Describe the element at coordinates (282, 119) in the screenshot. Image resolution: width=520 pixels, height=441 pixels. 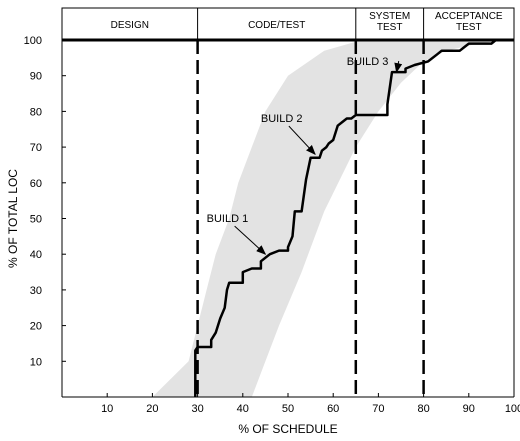
I see `build-annotation-label: BUILD 2` at that location.